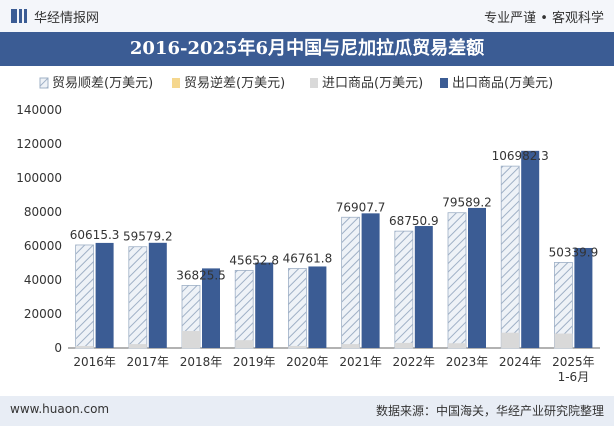 This screenshot has width=614, height=426. I want to click on title-bar: 2016-2025年6月中国与尼加拉瓜贸易差额, so click(307, 49).